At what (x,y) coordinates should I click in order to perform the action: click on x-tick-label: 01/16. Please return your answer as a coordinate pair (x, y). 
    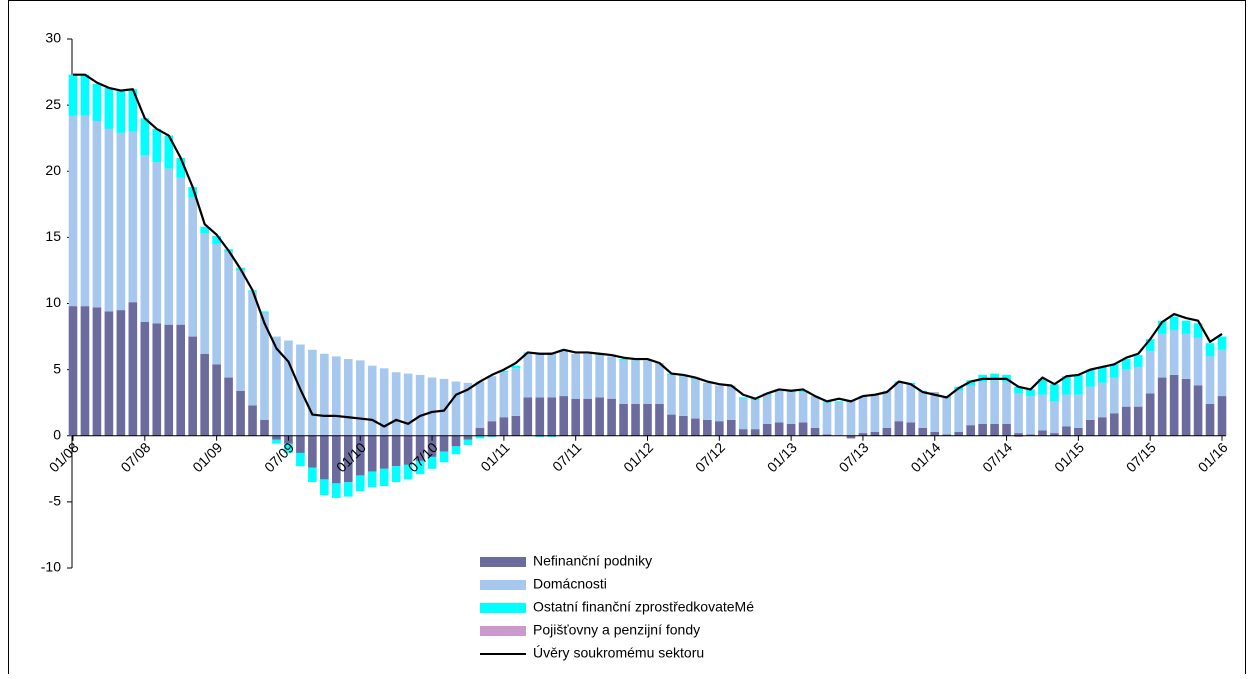
    Looking at the image, I should click on (1213, 457).